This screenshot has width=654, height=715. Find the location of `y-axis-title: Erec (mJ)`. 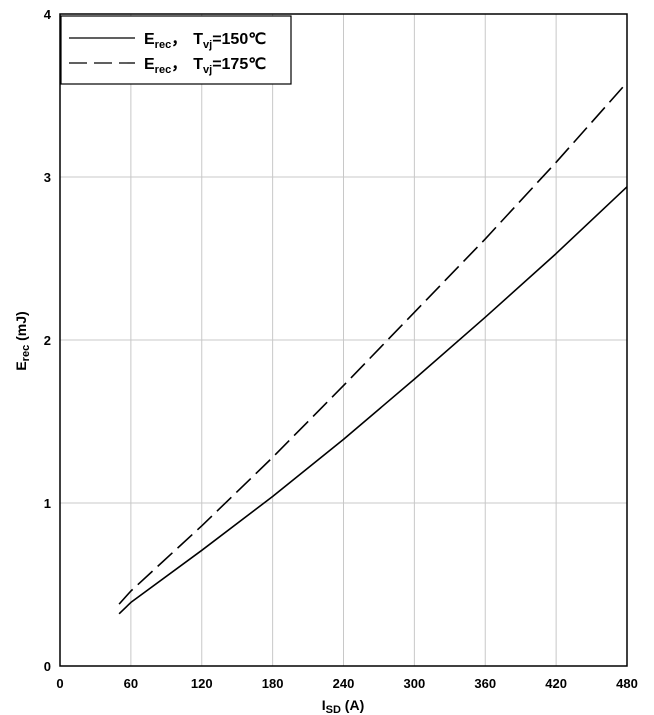

y-axis-title: Erec (mJ) is located at coordinates (22, 340).